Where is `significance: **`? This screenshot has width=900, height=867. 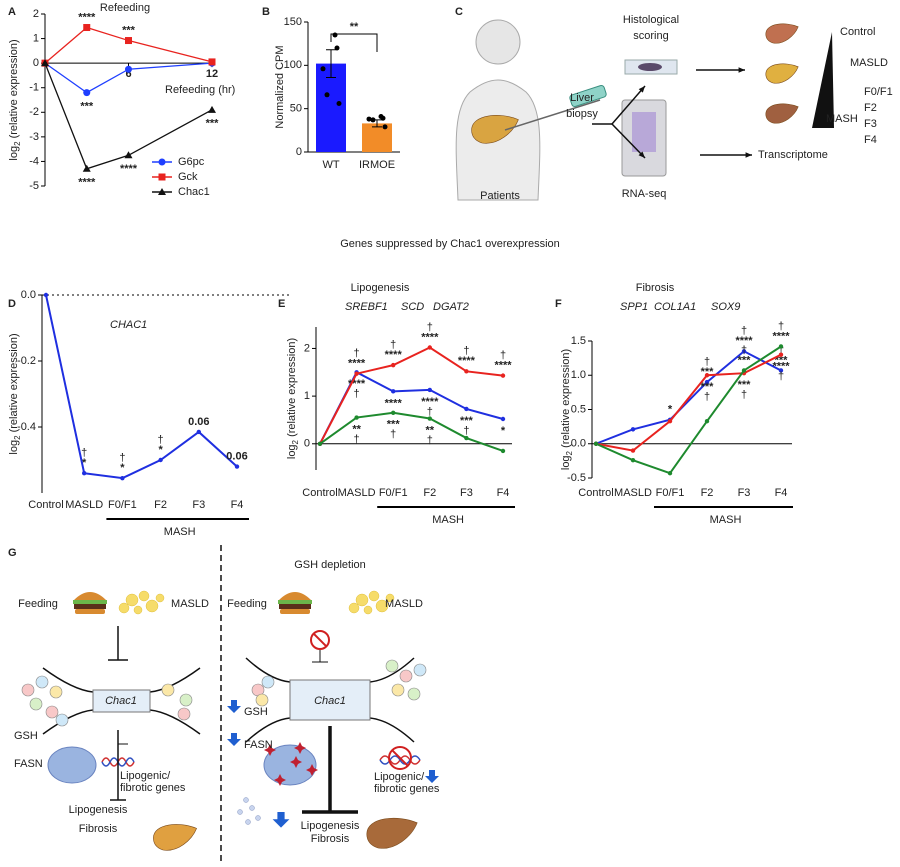 significance: ** is located at coordinates (430, 430).